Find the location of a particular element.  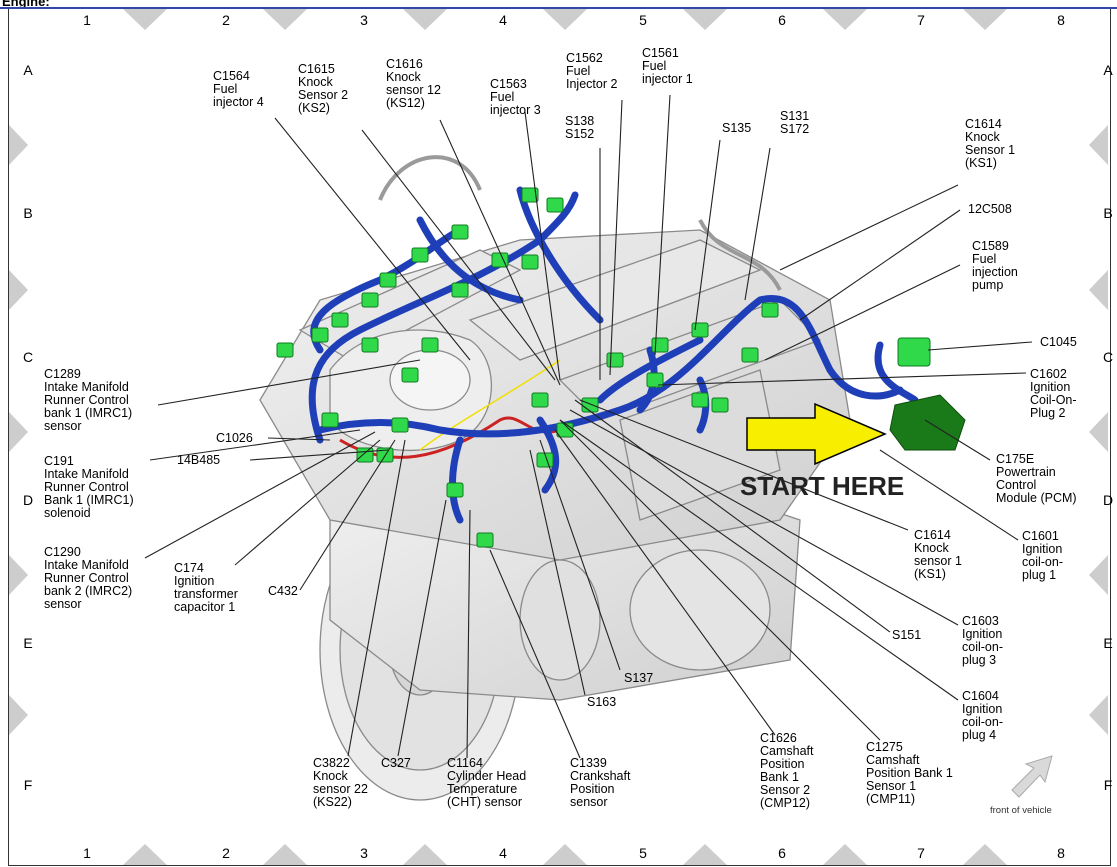

grid-col-label-top: 1 is located at coordinates (87, 20).